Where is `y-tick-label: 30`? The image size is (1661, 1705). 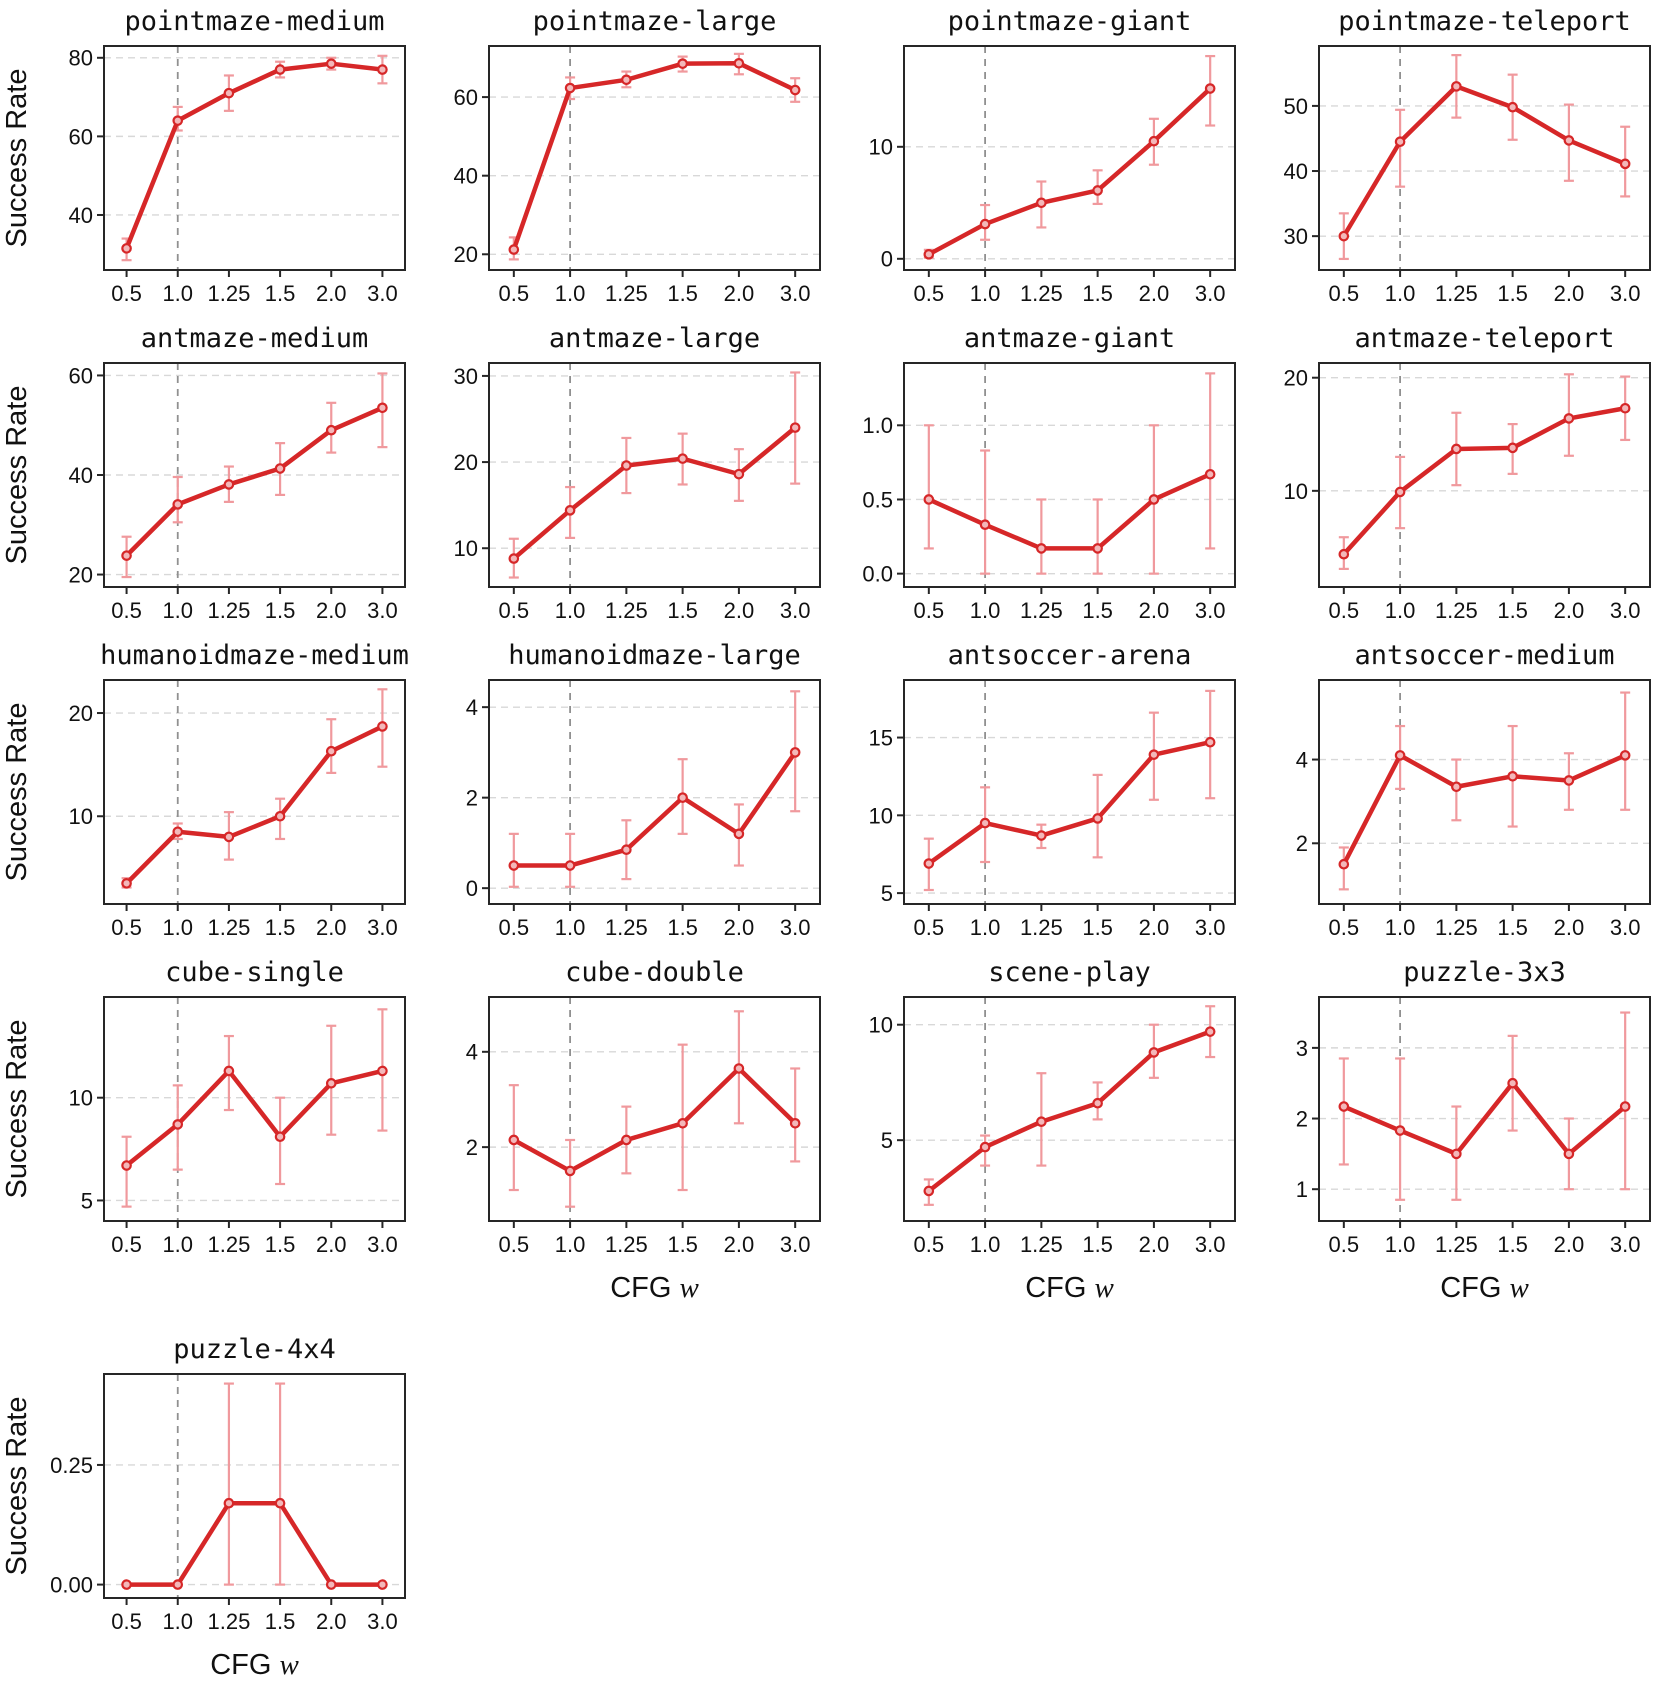
y-tick-label: 30 is located at coordinates (466, 376).